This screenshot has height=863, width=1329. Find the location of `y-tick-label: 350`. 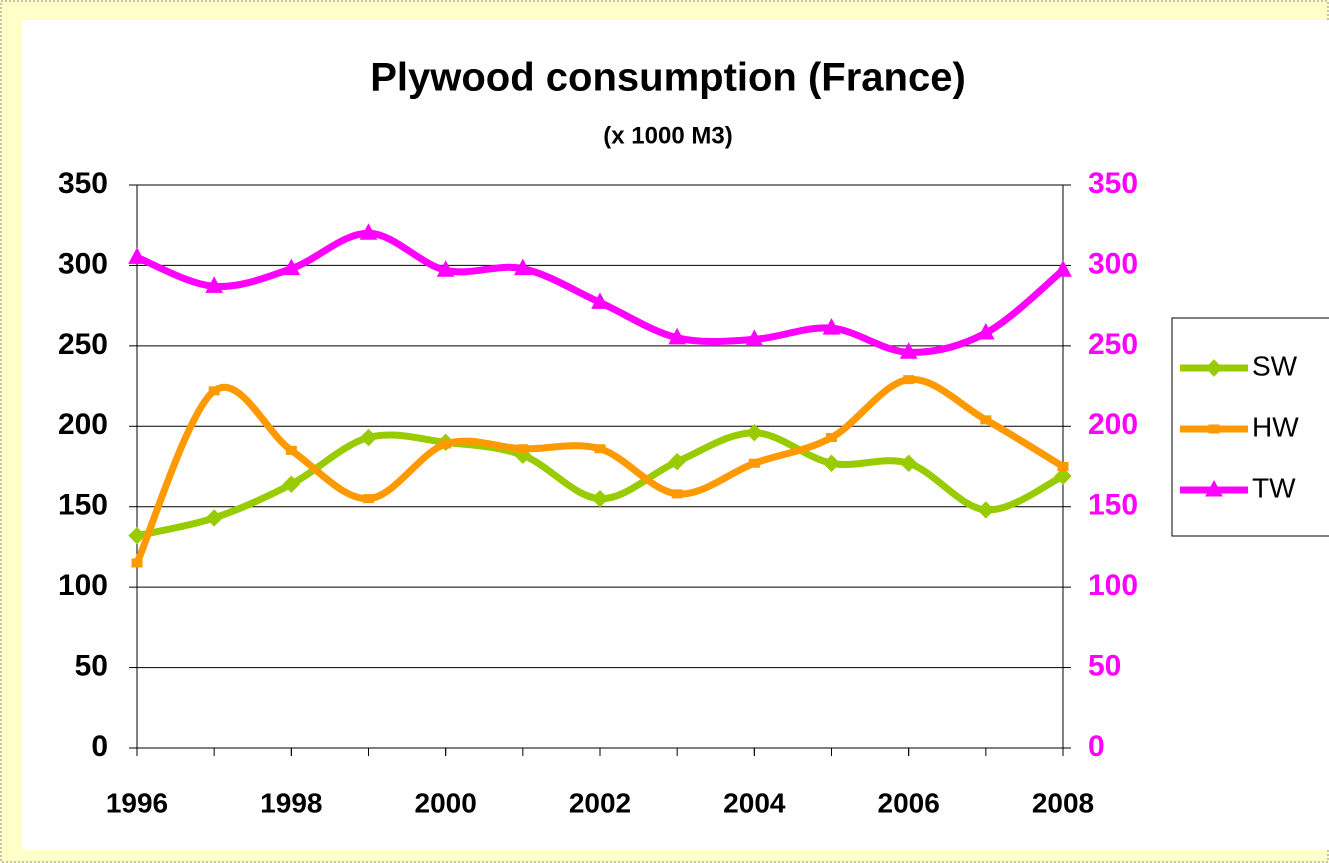

y-tick-label: 350 is located at coordinates (83, 183).